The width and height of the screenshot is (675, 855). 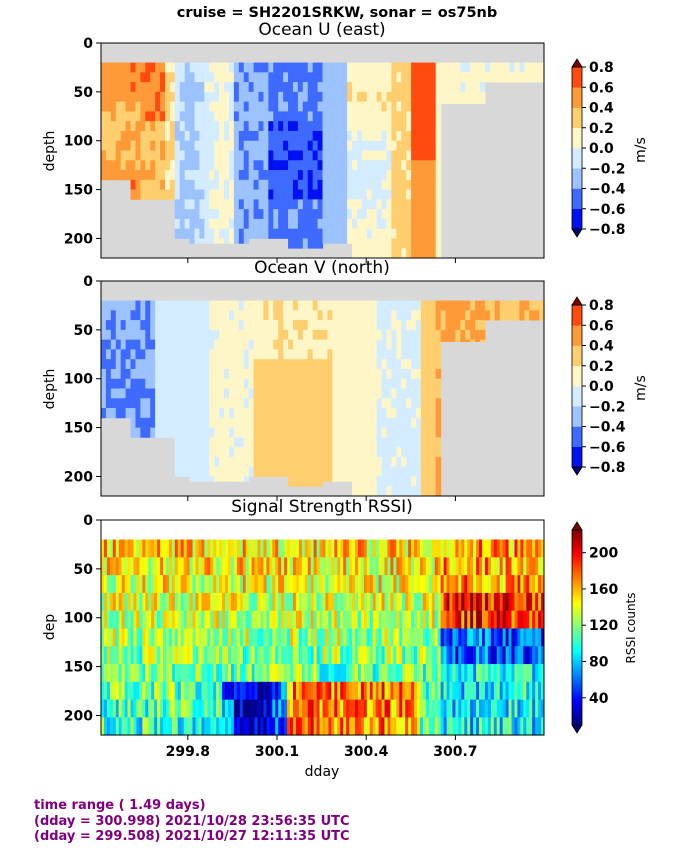 I want to click on colorbar-tick-label: 80, so click(x=599, y=663).